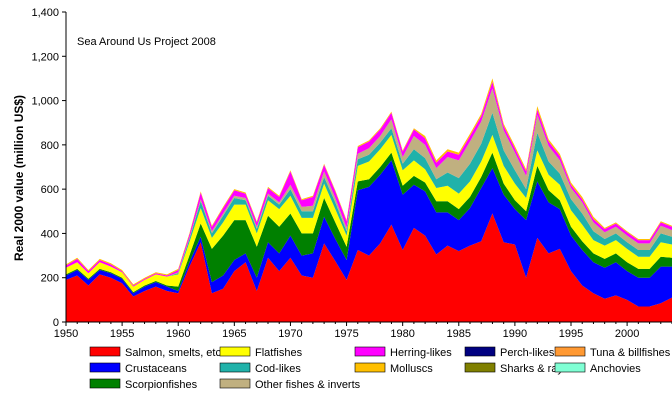  Describe the element at coordinates (459, 334) in the screenshot. I see `x-tick-label: 1985` at that location.